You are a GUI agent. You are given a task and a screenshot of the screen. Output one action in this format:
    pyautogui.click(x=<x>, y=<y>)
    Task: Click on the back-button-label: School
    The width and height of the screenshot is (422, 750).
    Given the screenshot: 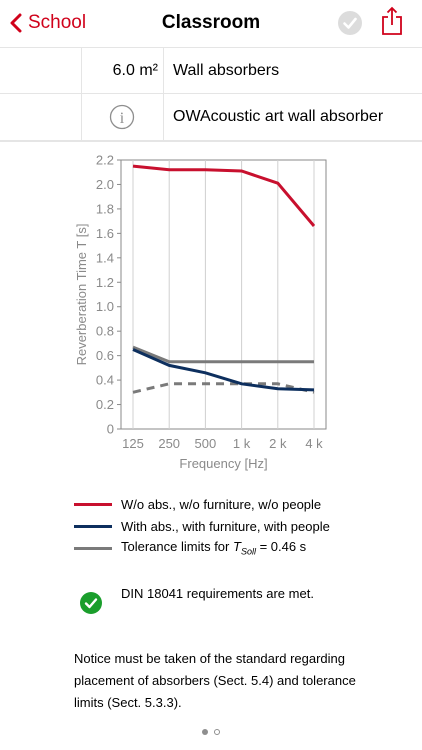 What is the action you would take?
    pyautogui.click(x=57, y=22)
    